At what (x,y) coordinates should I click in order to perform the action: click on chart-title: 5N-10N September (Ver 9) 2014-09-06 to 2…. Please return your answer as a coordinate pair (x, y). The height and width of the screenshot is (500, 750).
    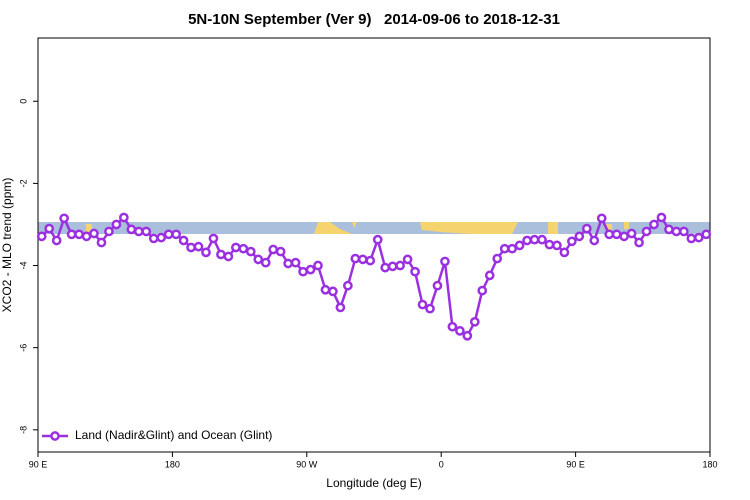
    Looking at the image, I should click on (374, 19).